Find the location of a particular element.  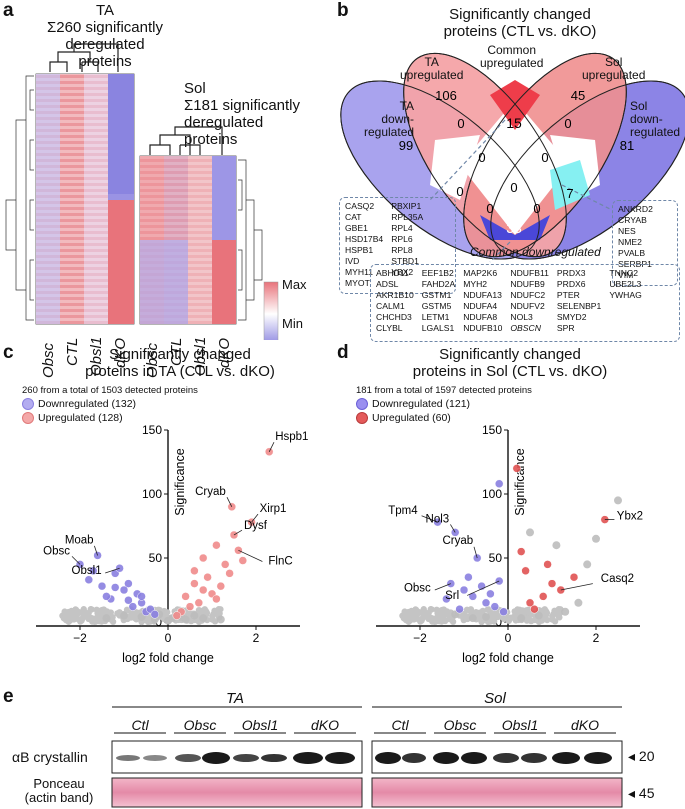

ta-ponceau-blot is located at coordinates (237, 792).